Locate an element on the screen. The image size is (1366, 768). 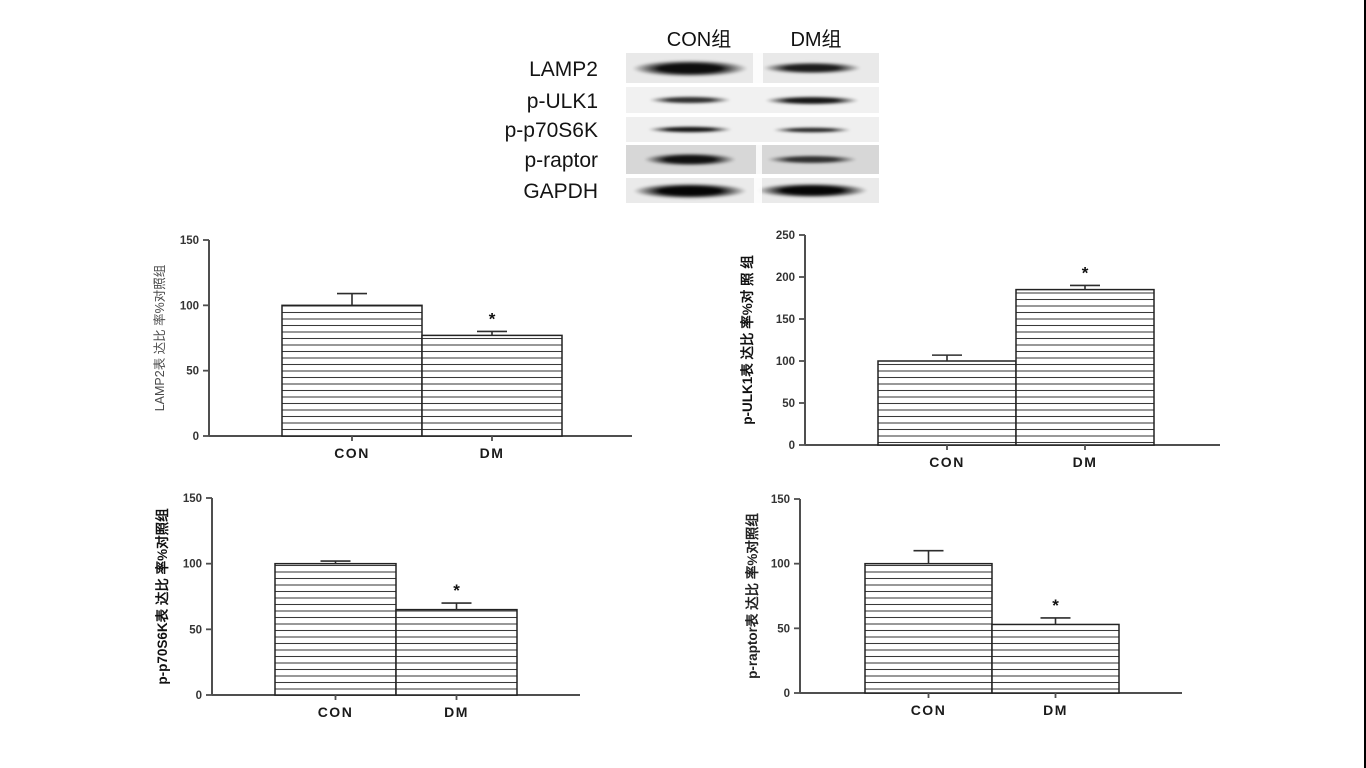
blot-row-p-p70s6k: p-p70S6K is located at coordinates (690, 129).